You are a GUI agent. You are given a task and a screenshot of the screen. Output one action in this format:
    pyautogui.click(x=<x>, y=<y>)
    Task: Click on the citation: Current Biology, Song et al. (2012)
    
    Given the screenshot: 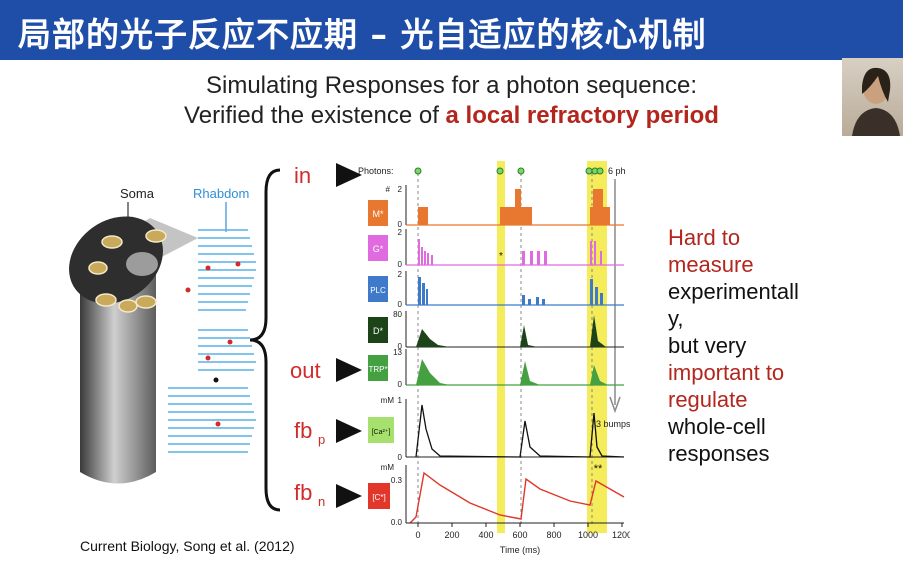 What is the action you would take?
    pyautogui.click(x=187, y=546)
    